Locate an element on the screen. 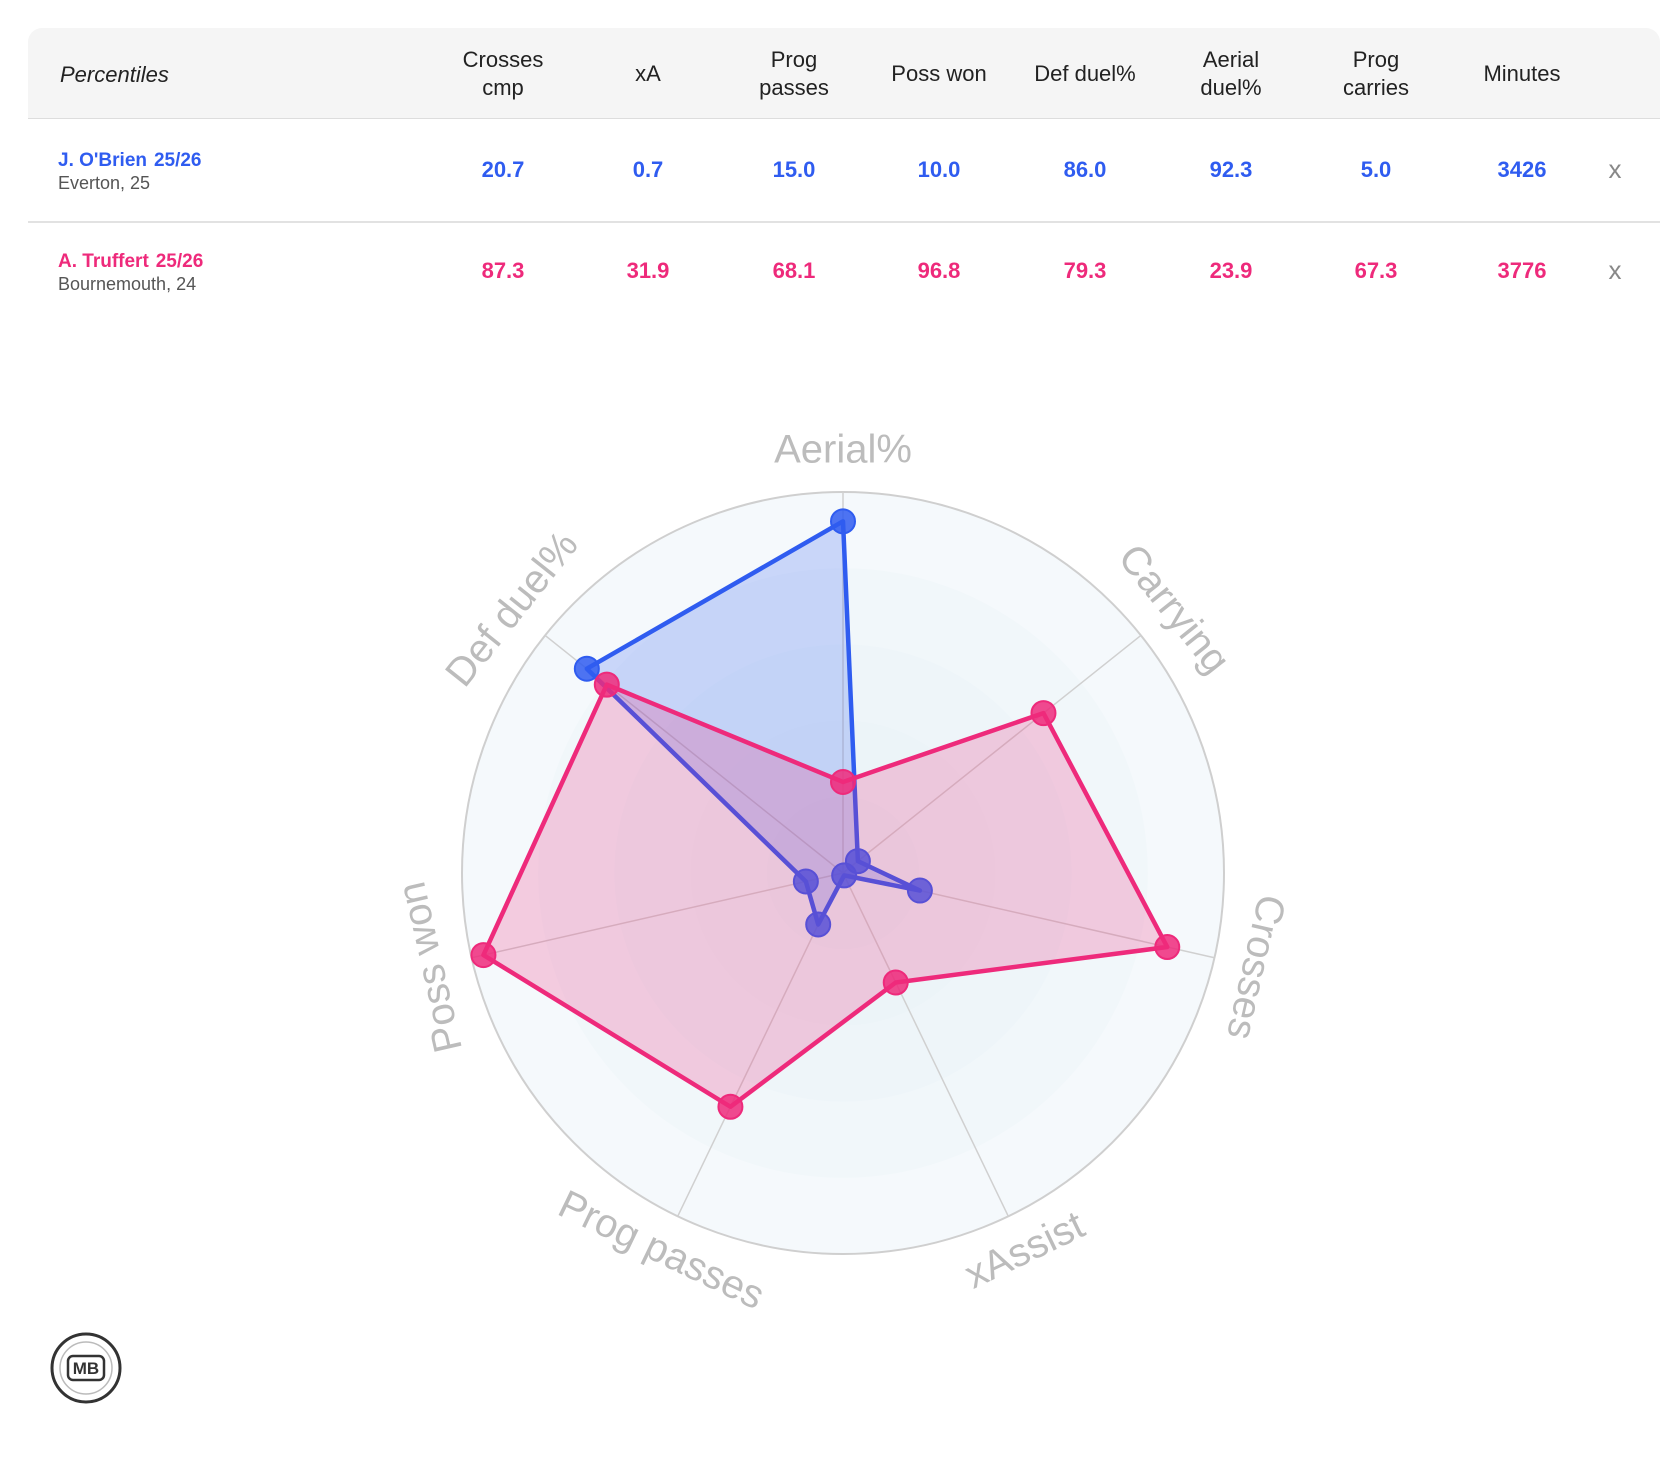 Image resolution: width=1680 pixels, height=1470 pixels. column-header: Crosses cmp is located at coordinates (503, 74).